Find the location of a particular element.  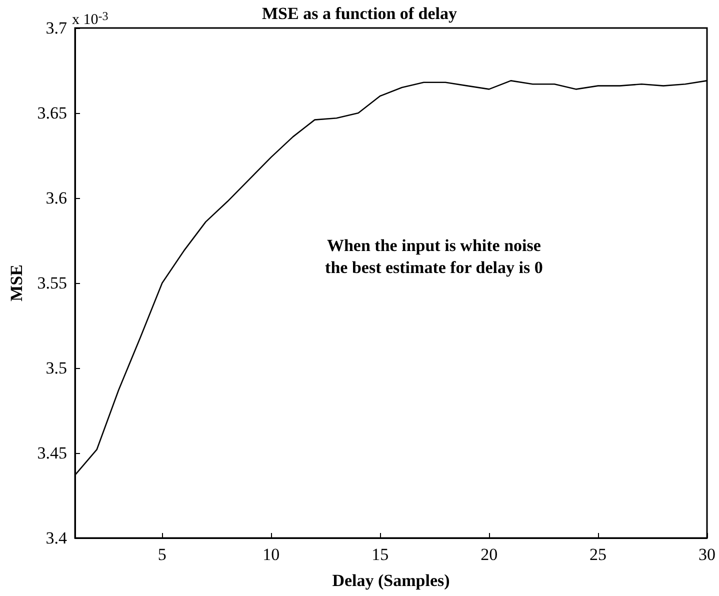

x-tick-label: 30 is located at coordinates (707, 554).